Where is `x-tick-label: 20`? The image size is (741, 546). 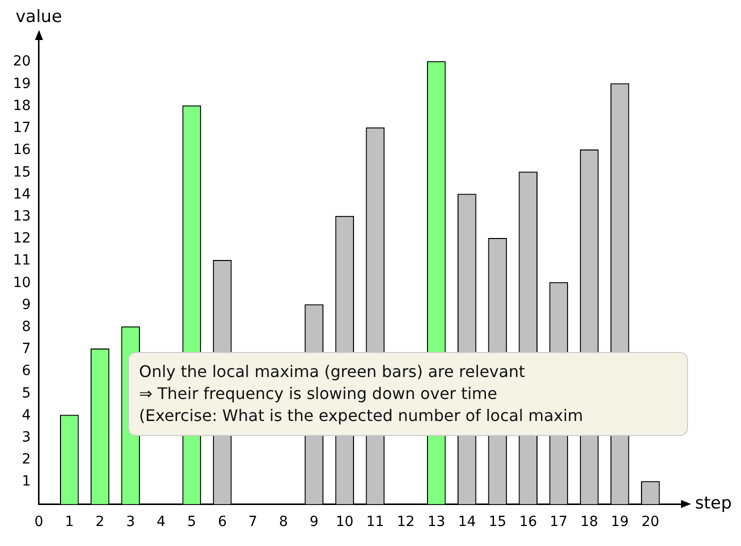
x-tick-label: 20 is located at coordinates (651, 522).